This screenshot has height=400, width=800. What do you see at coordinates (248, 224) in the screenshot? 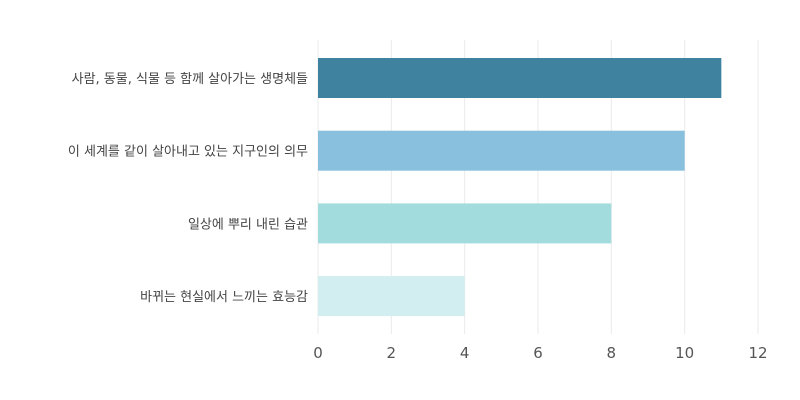
I see `category-label: 일상에 뿌리 내린 습관` at bounding box center [248, 224].